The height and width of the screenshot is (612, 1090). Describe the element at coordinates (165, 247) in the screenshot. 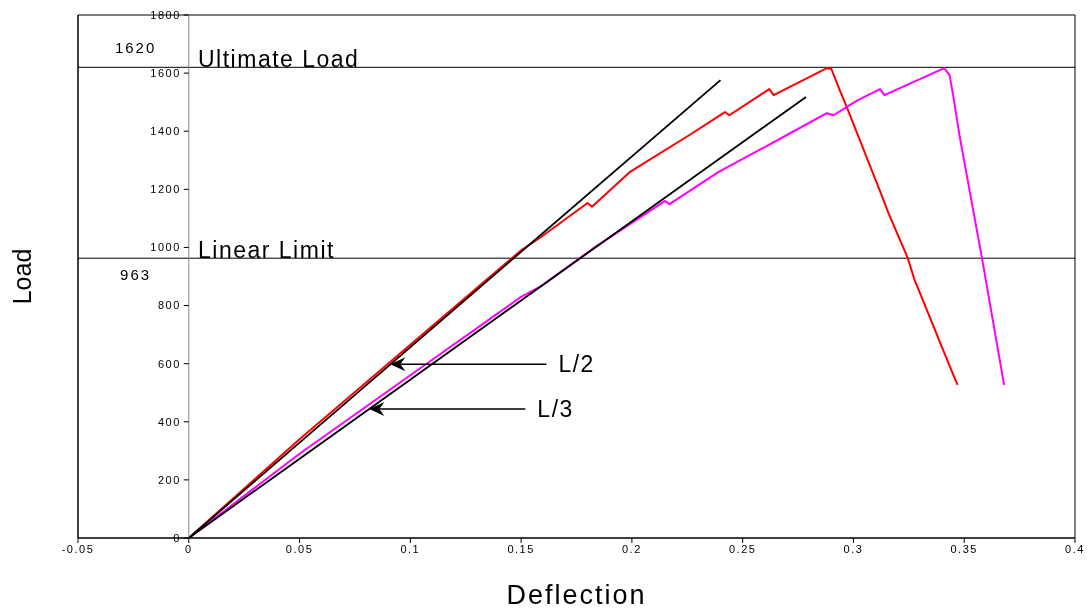

I see `y-tick-label: 1000` at that location.